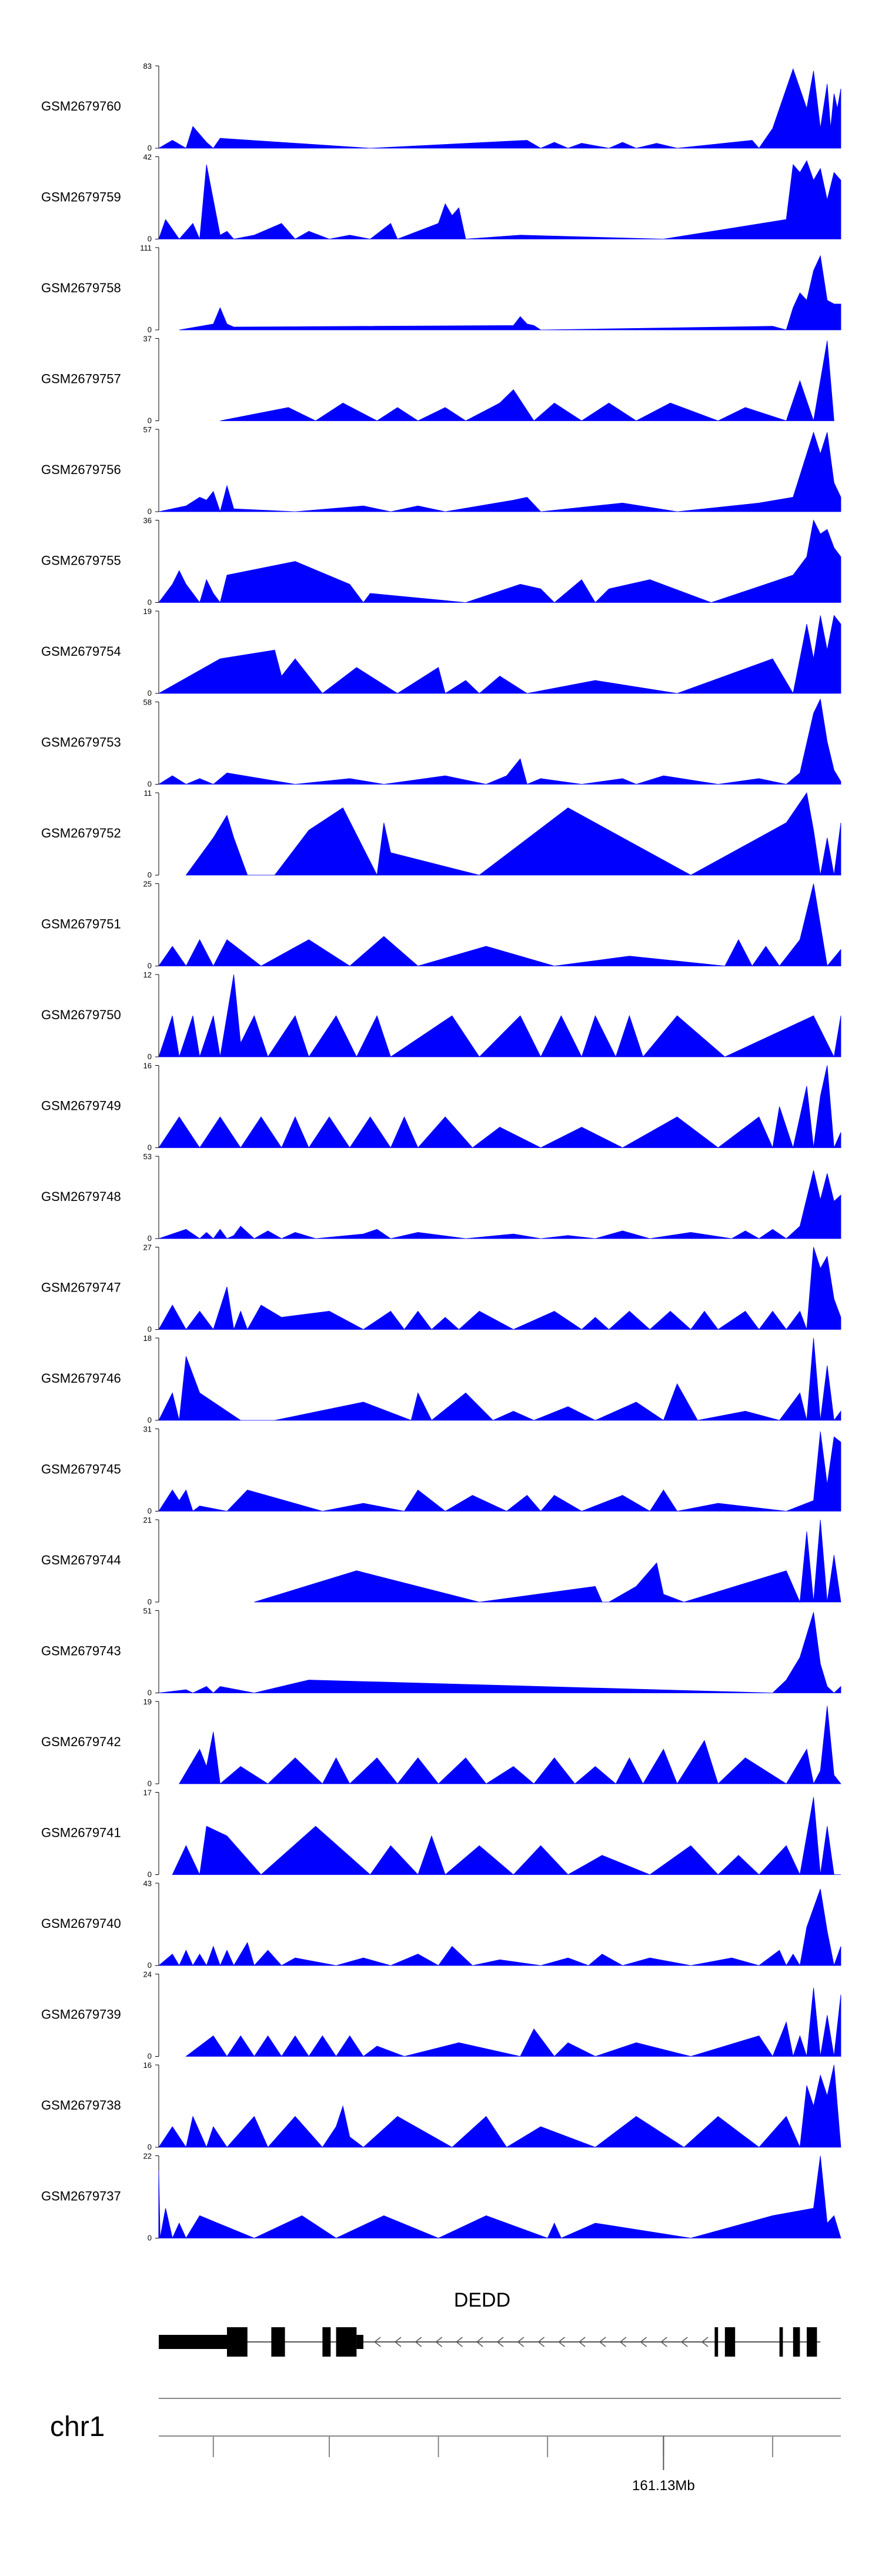 The image size is (882, 2576). Describe the element at coordinates (441, 925) in the screenshot. I see `track-GSM2679751: GSM2679751 25 0` at that location.